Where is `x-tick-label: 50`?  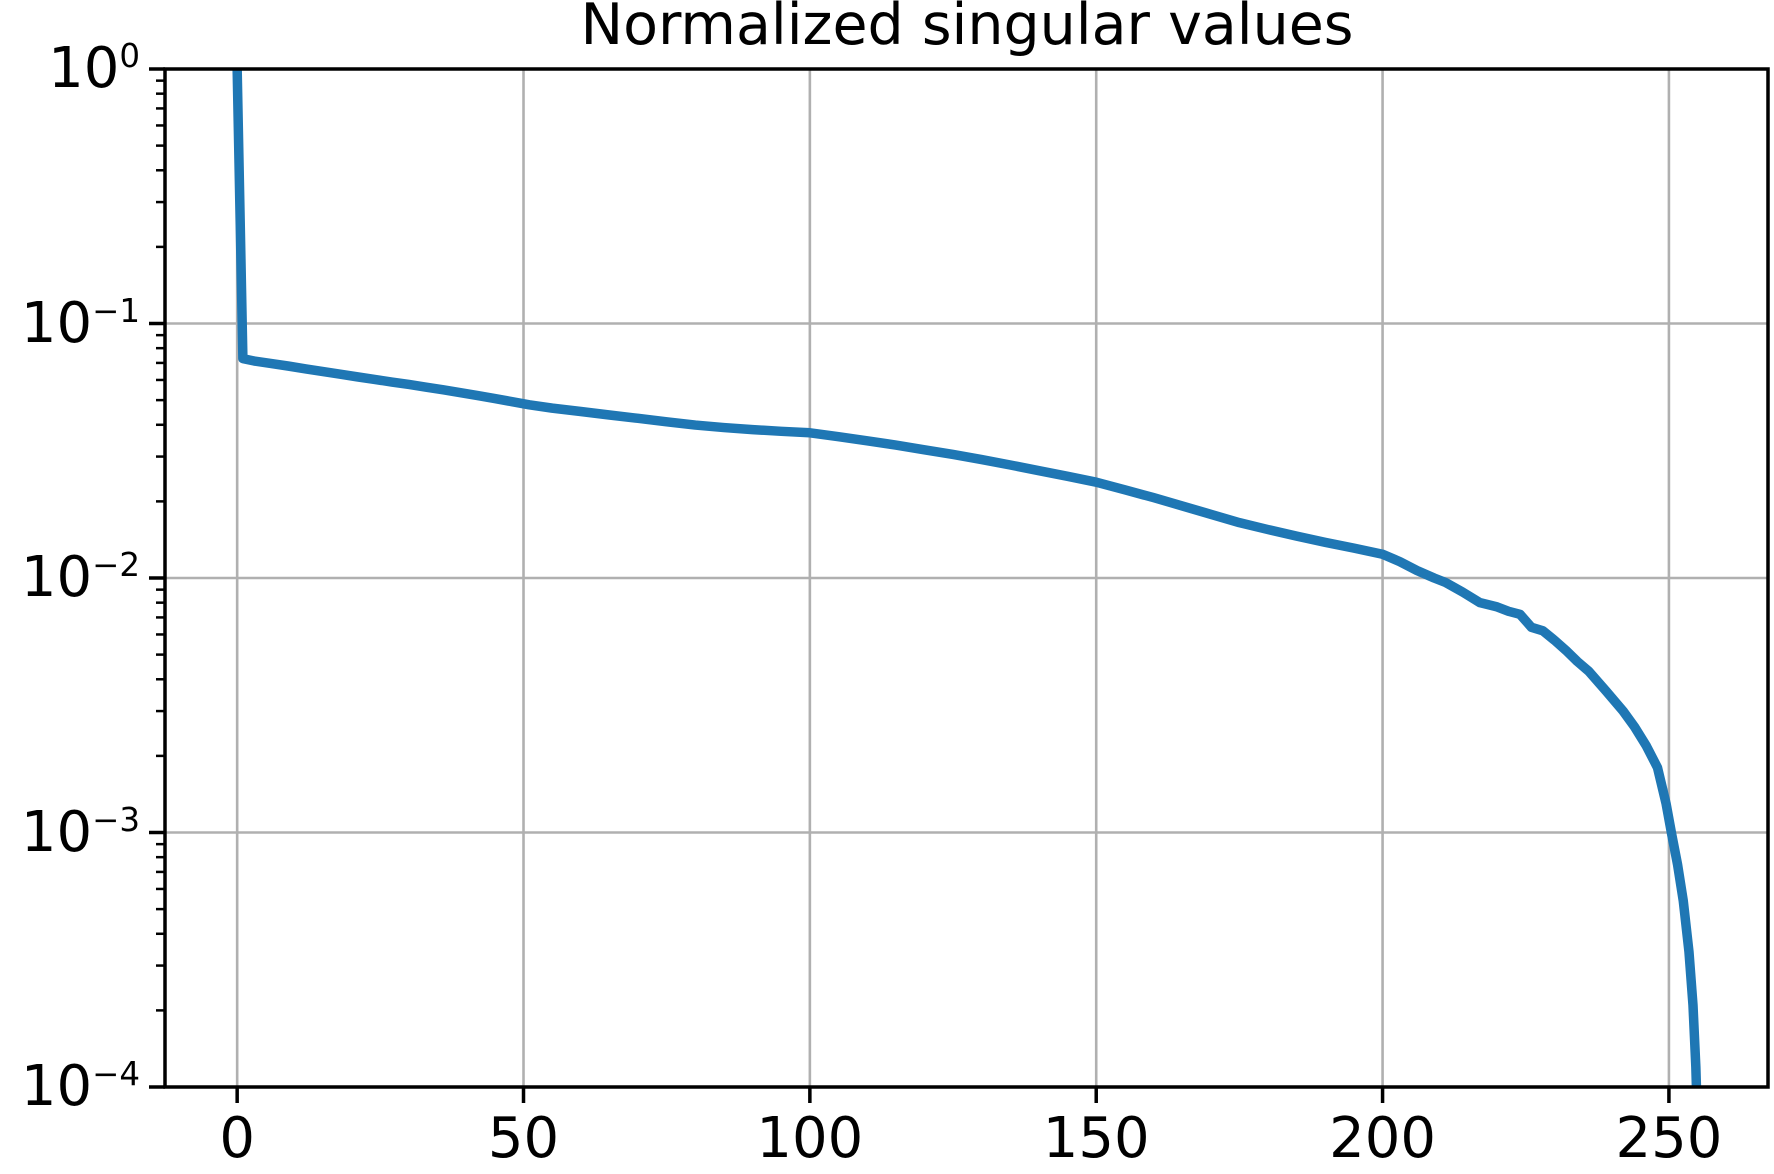 x-tick-label: 50 is located at coordinates (523, 1138).